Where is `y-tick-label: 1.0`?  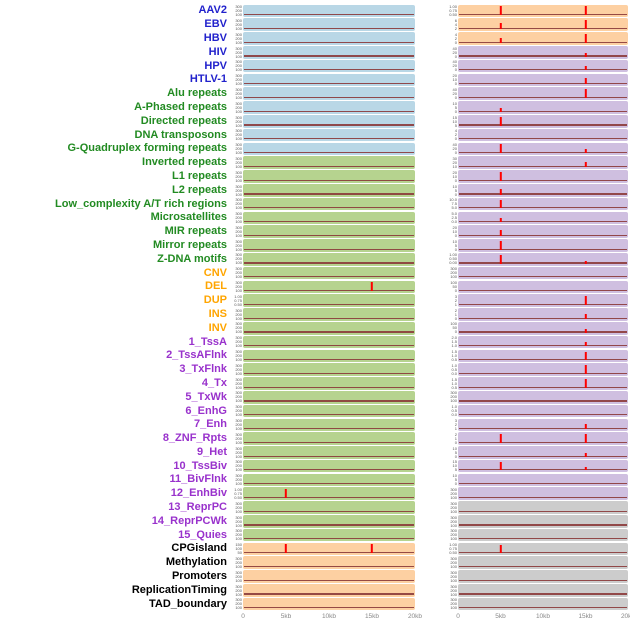 y-tick-label: 1.0 is located at coordinates (454, 407).